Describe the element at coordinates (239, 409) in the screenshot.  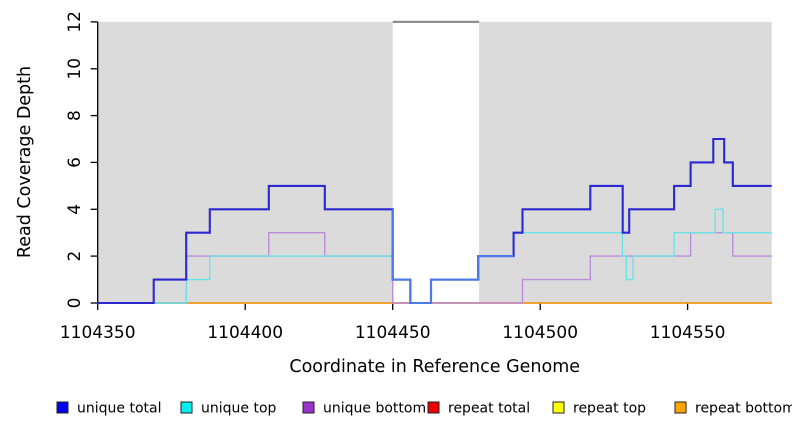
I see `legend-label-unique-top: unique top` at that location.